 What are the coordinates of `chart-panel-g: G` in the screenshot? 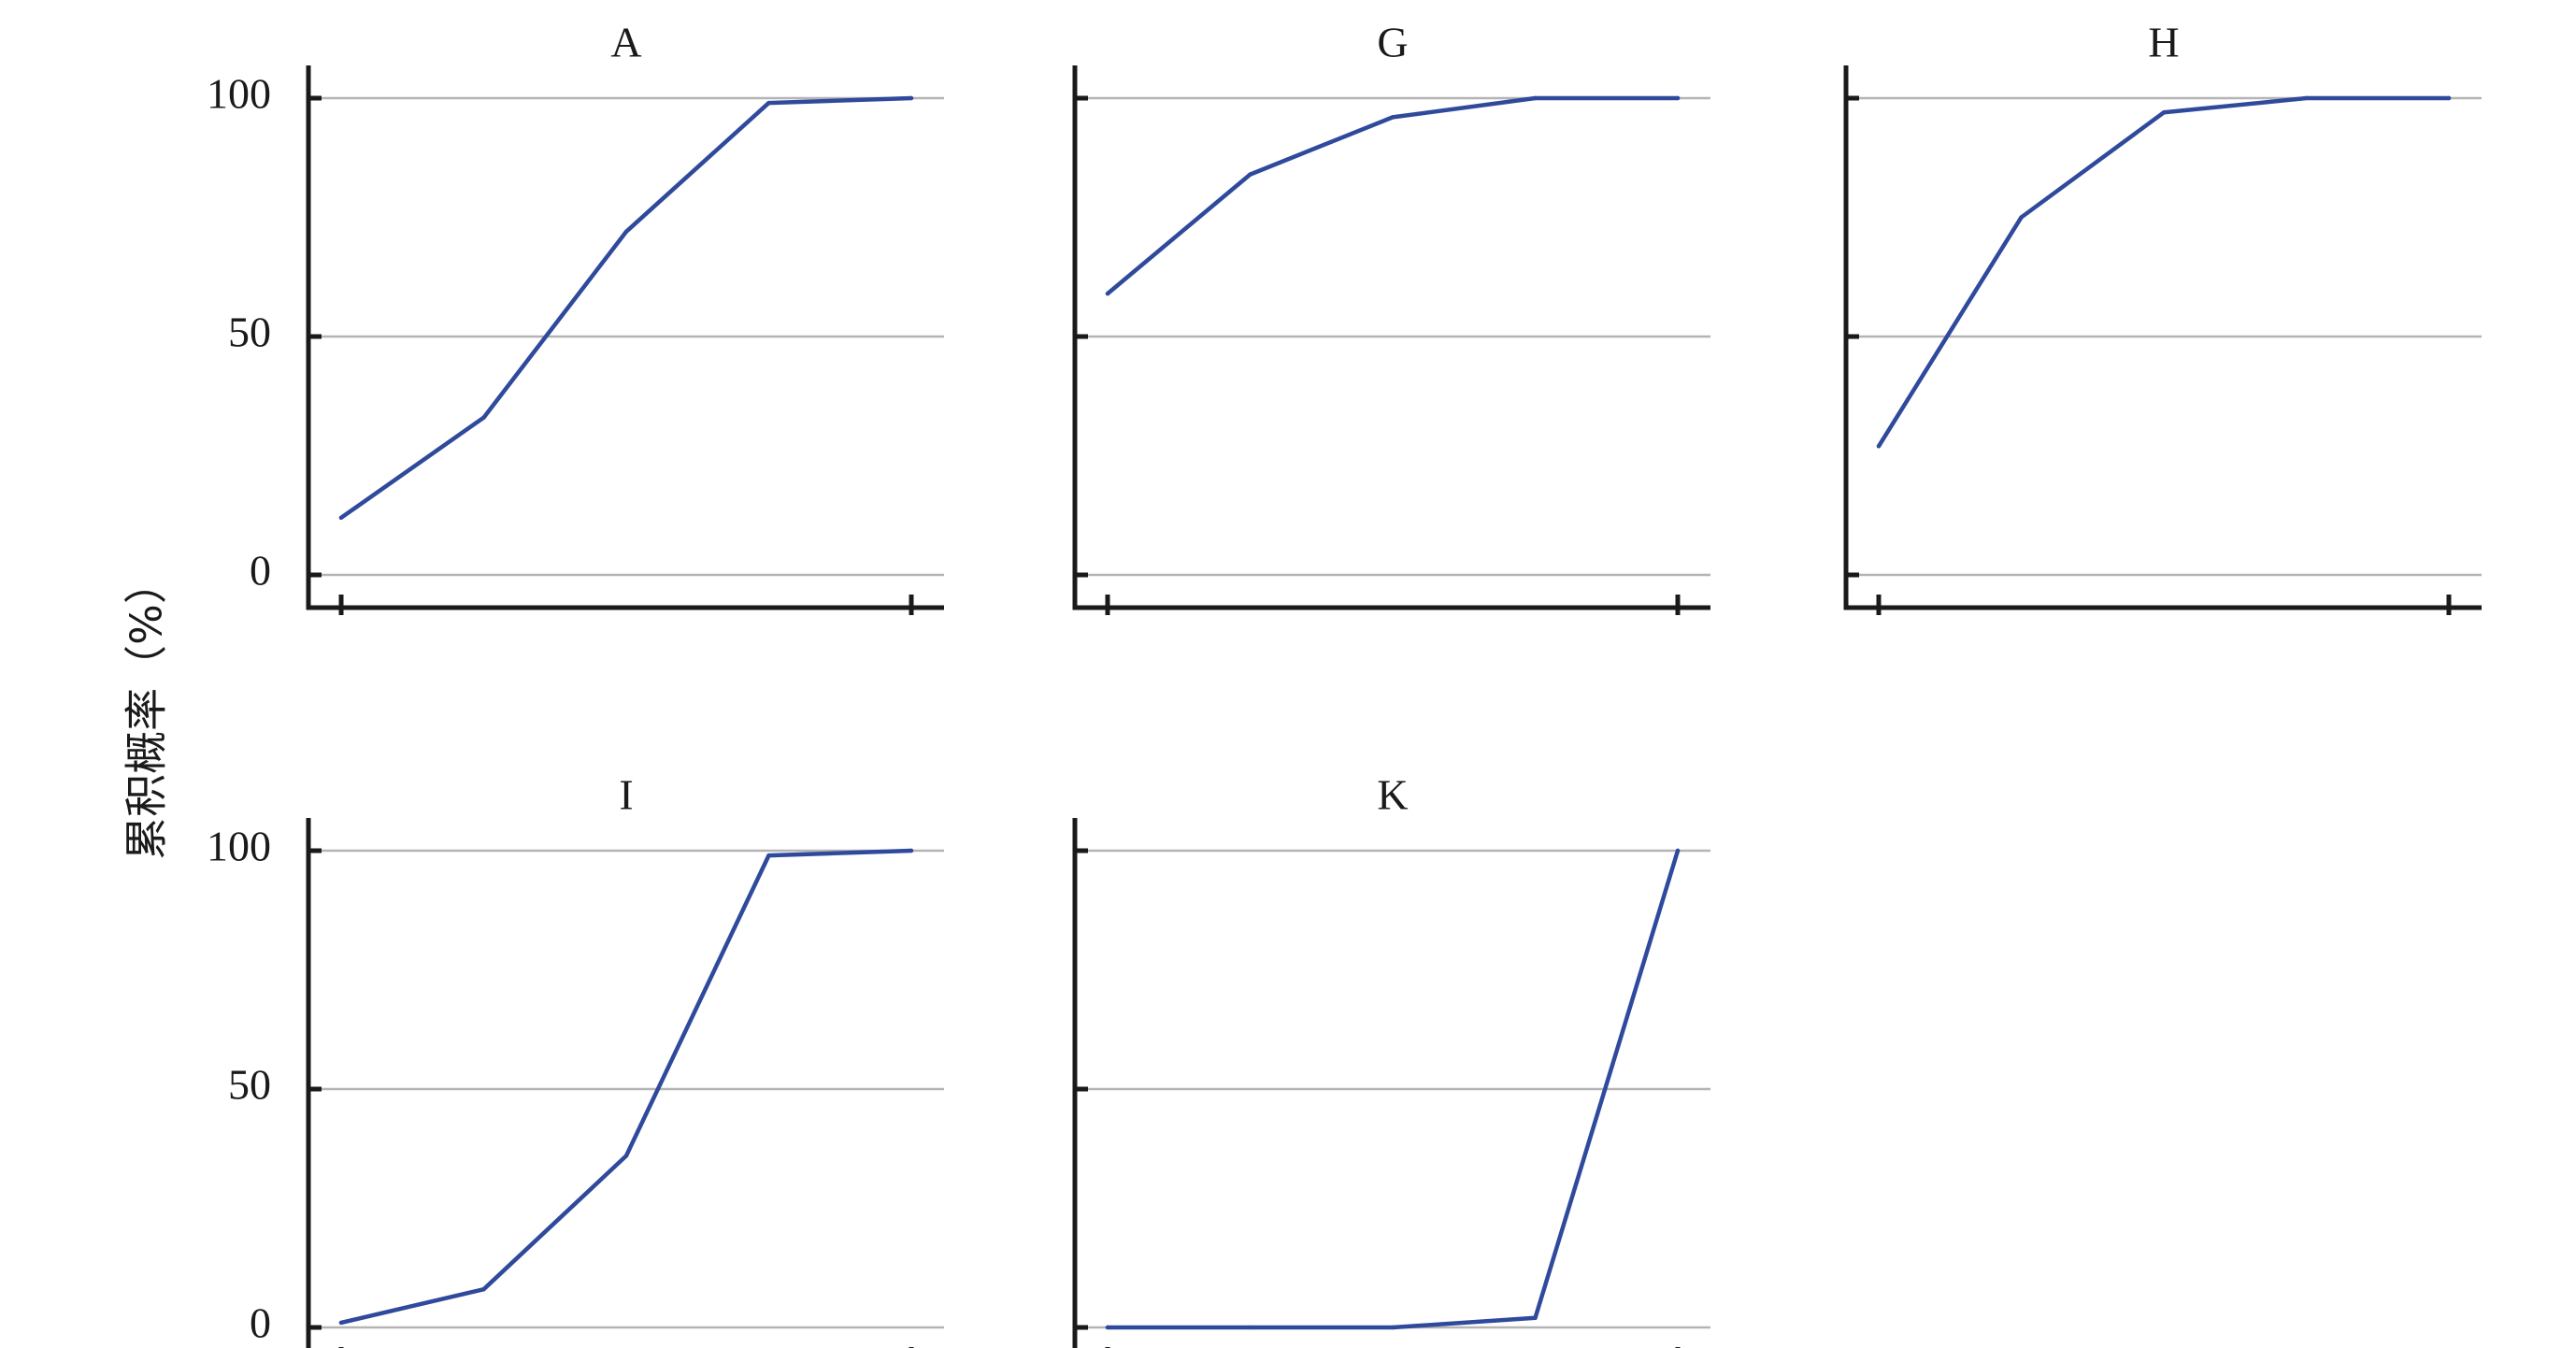 It's located at (1391, 317).